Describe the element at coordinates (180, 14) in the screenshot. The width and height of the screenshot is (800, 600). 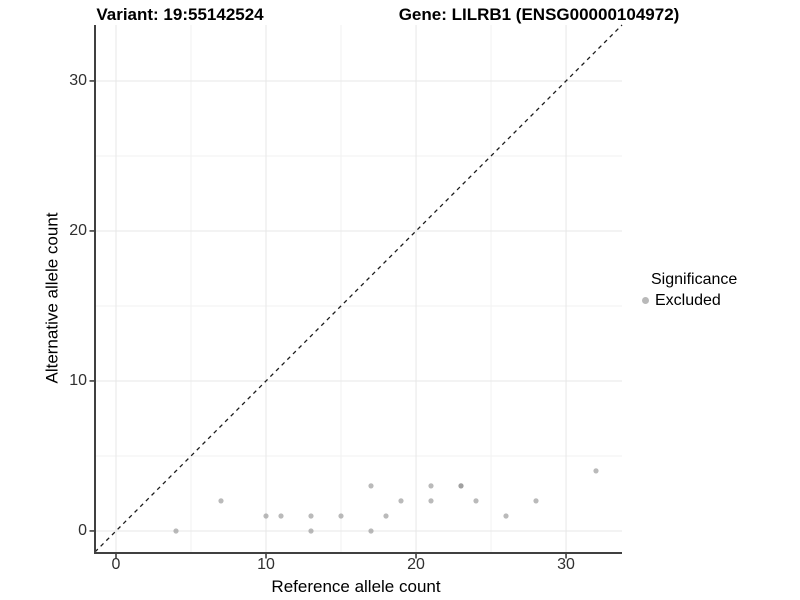
I see `plot-title-variant: Variant: 19:55142524` at that location.